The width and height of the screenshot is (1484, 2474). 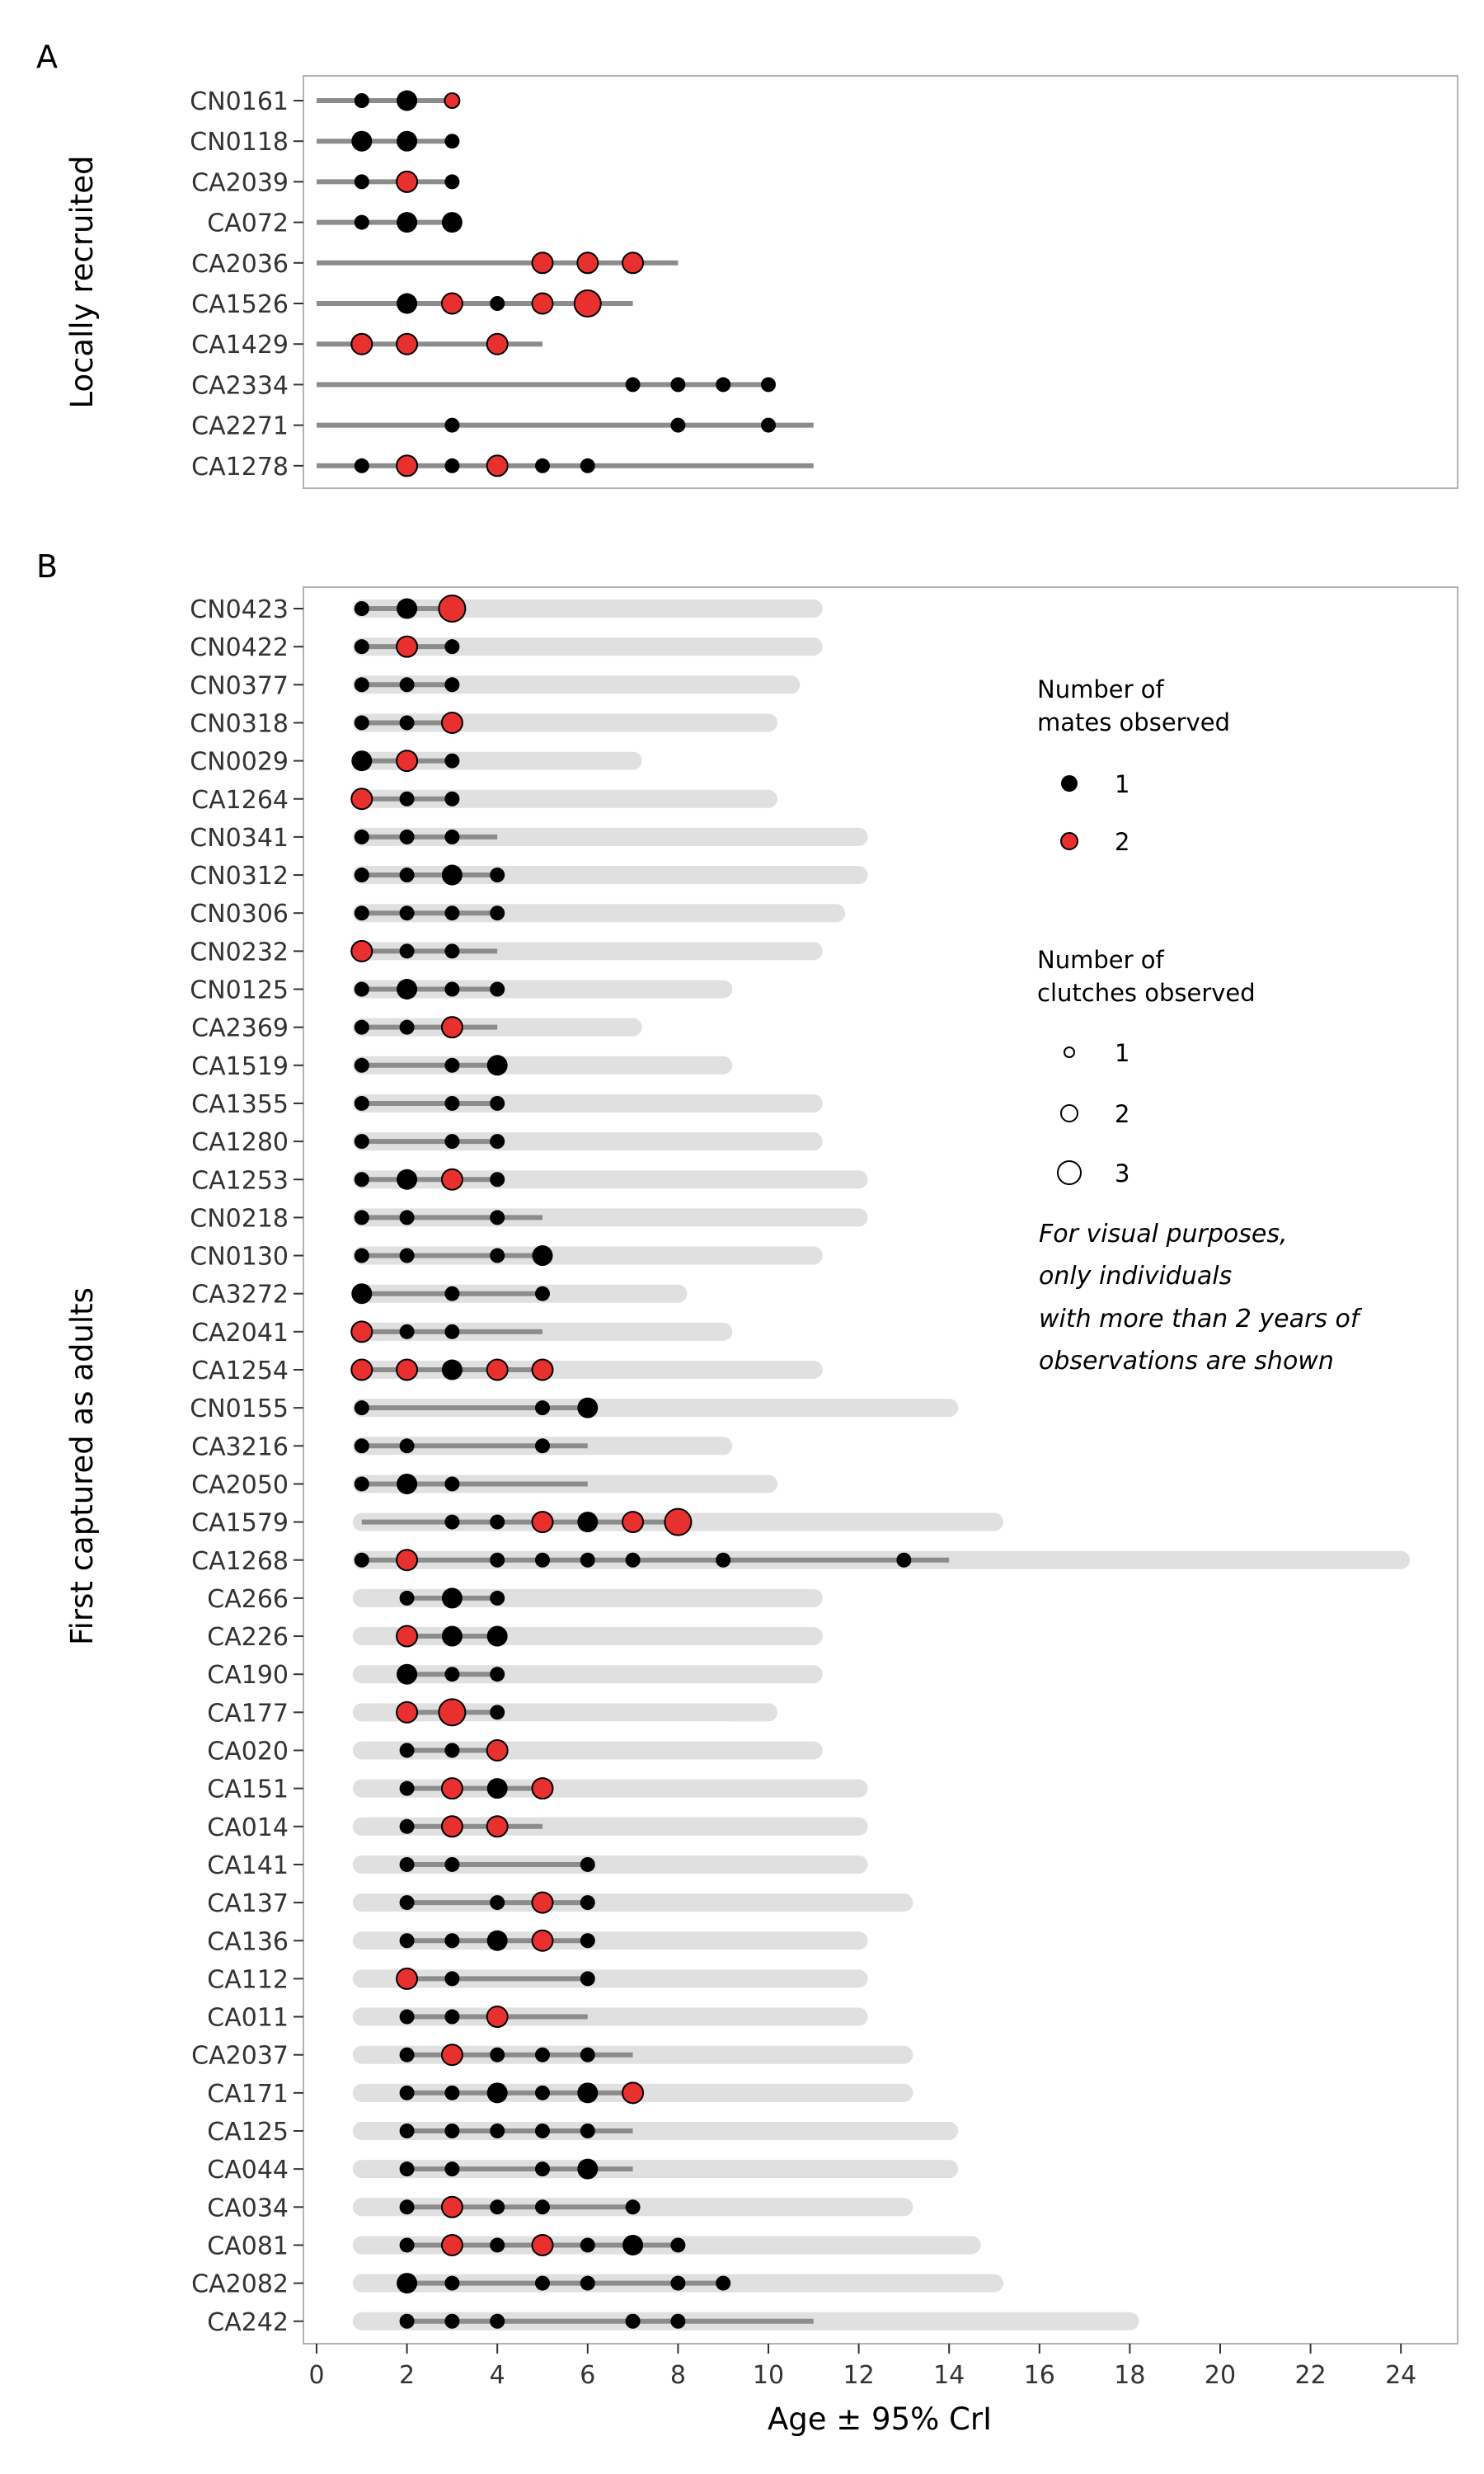 I want to click on x-axis-label: Age ± 95% CrI, so click(x=880, y=2419).